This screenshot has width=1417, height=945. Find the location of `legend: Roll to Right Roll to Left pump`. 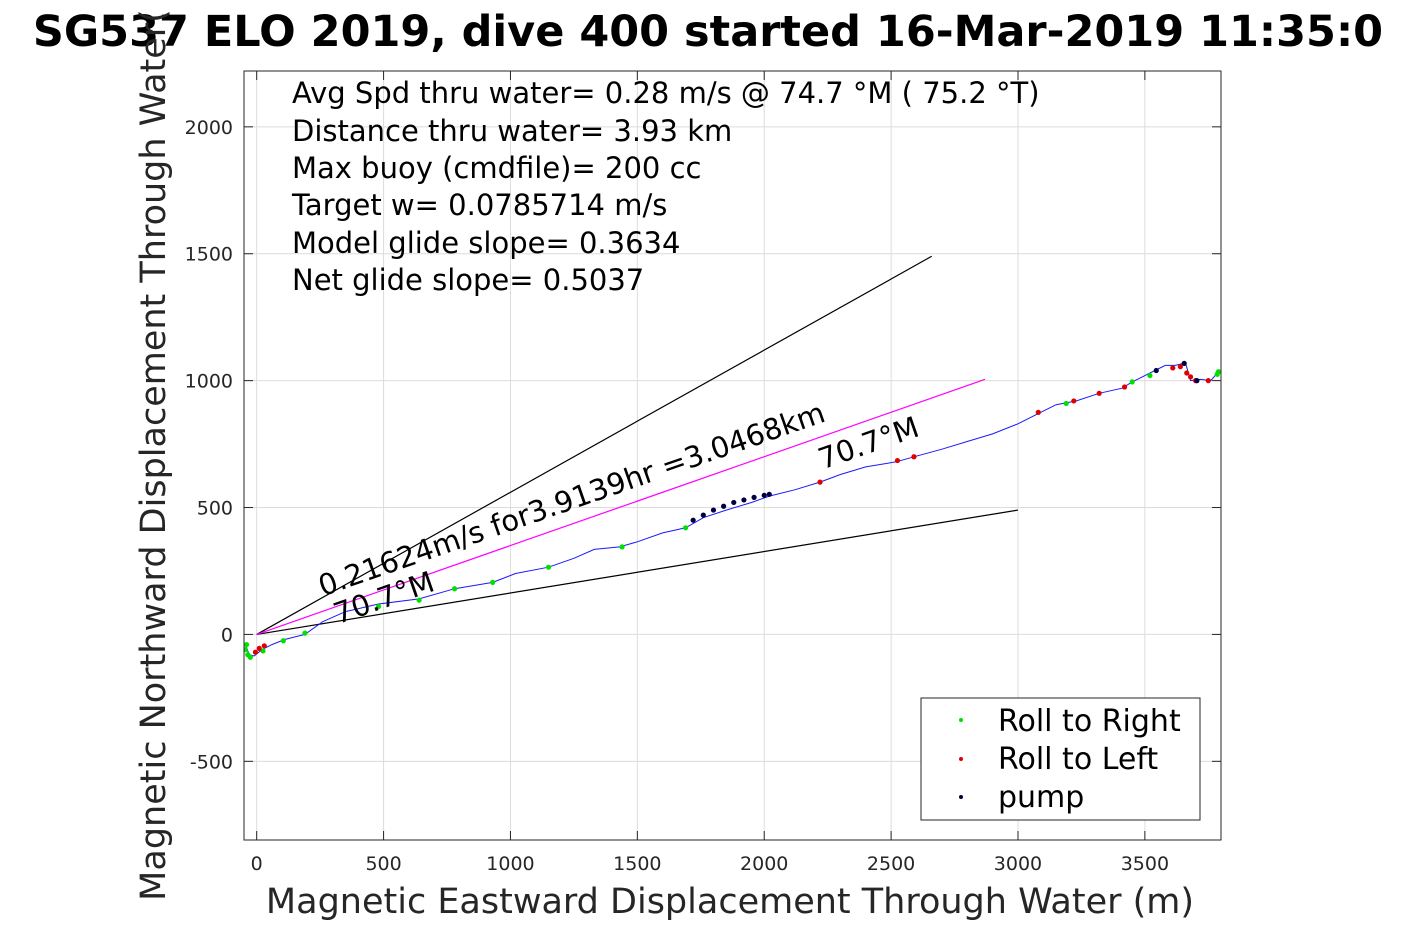

legend: Roll to Right Roll to Left pump is located at coordinates (1060, 759).